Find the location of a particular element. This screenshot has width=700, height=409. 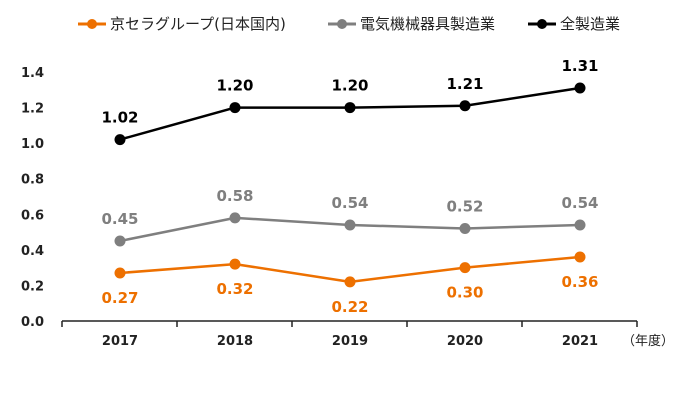

x-axis-unit-label: （年度） is located at coordinates (648, 341).